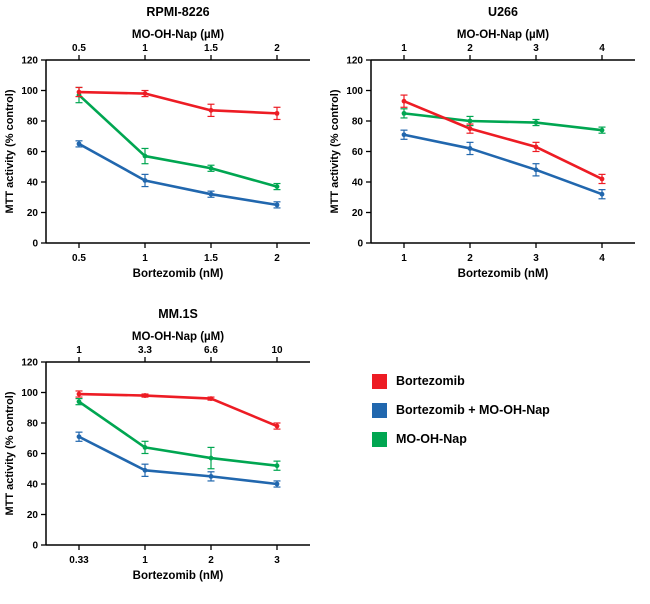 Image resolution: width=650 pixels, height=604 pixels. I want to click on legend-swatch-combo, so click(379, 410).